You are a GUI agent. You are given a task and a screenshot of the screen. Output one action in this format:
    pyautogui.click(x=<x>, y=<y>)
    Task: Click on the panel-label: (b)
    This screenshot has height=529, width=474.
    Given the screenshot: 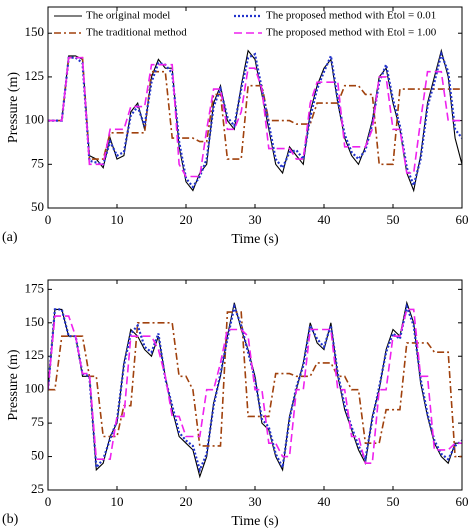 What is the action you would take?
    pyautogui.click(x=10, y=519)
    